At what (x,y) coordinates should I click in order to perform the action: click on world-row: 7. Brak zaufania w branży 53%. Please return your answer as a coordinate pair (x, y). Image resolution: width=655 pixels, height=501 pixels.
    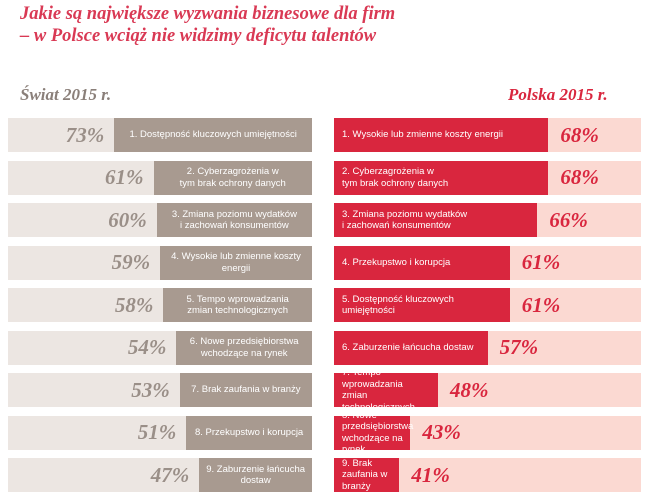
    Looking at the image, I should click on (327, 390).